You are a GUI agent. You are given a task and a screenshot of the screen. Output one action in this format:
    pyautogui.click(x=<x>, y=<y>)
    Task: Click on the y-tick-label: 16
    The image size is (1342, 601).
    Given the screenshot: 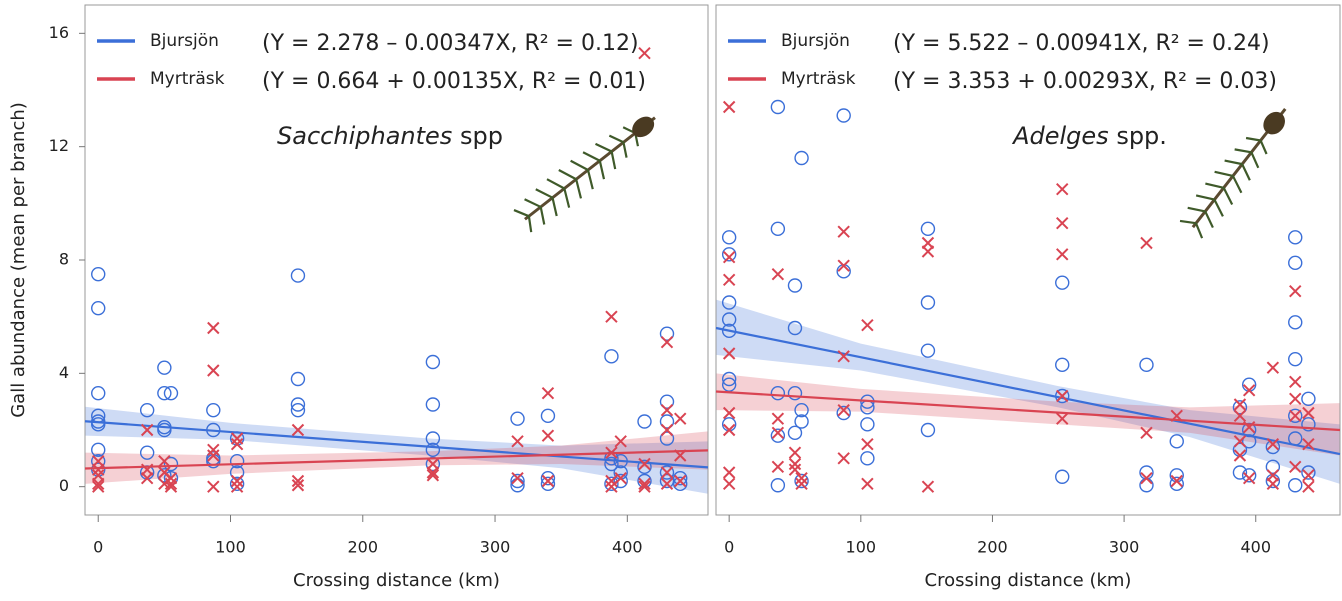 What is the action you would take?
    pyautogui.click(x=59, y=32)
    